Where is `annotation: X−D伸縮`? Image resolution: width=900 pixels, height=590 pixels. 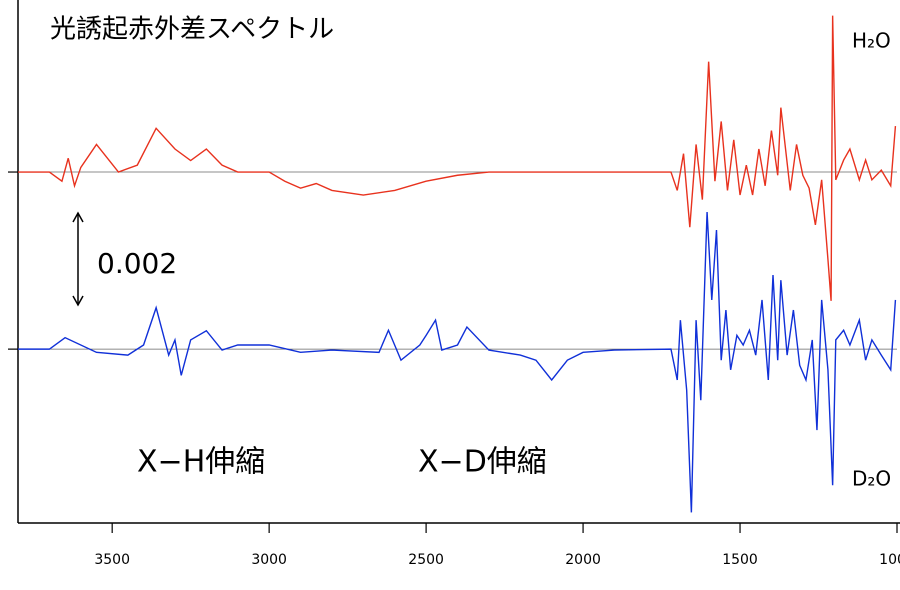 annotation: X−D伸縮 is located at coordinates (482, 462).